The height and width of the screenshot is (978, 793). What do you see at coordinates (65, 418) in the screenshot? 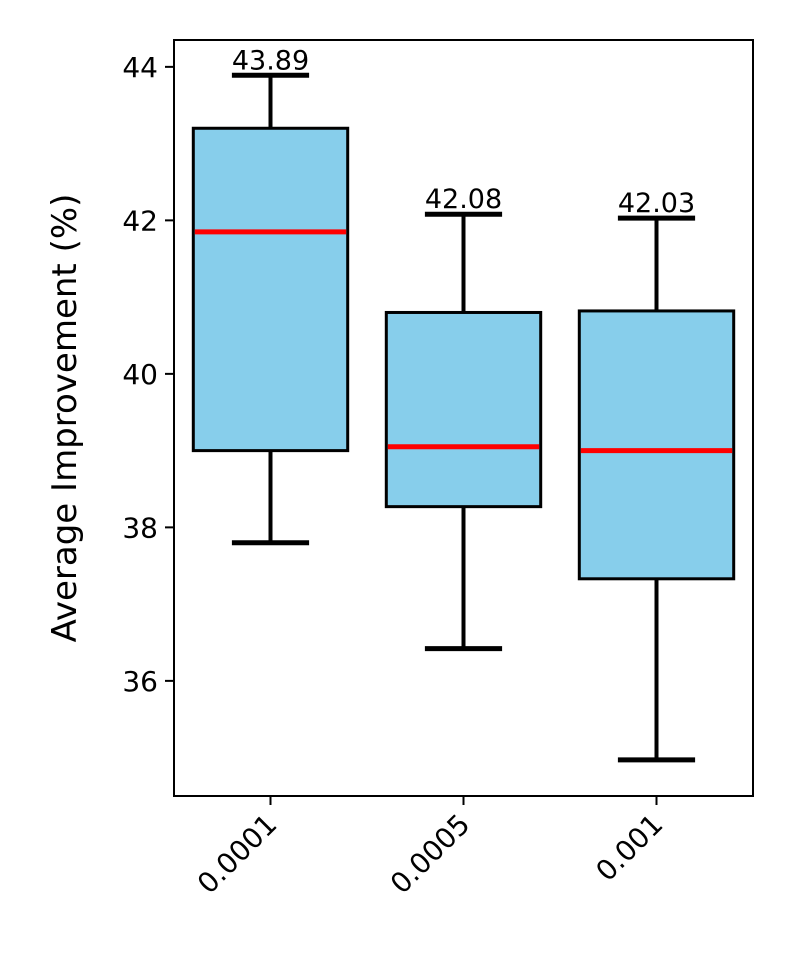
I see `y-axis-label: Average Improvement (%)` at bounding box center [65, 418].